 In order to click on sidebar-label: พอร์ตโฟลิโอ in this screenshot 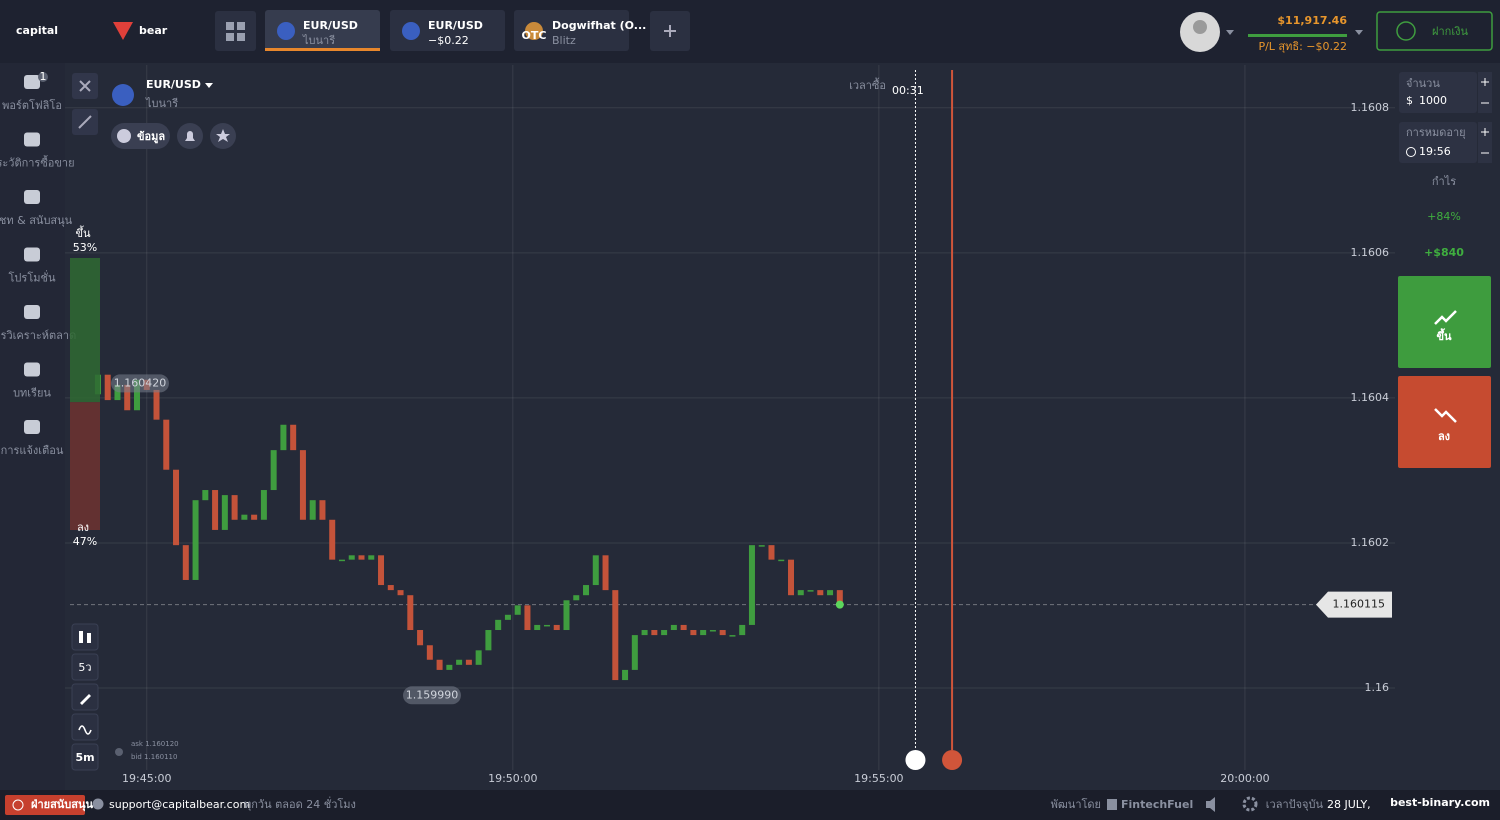, I will do `click(32, 105)`.